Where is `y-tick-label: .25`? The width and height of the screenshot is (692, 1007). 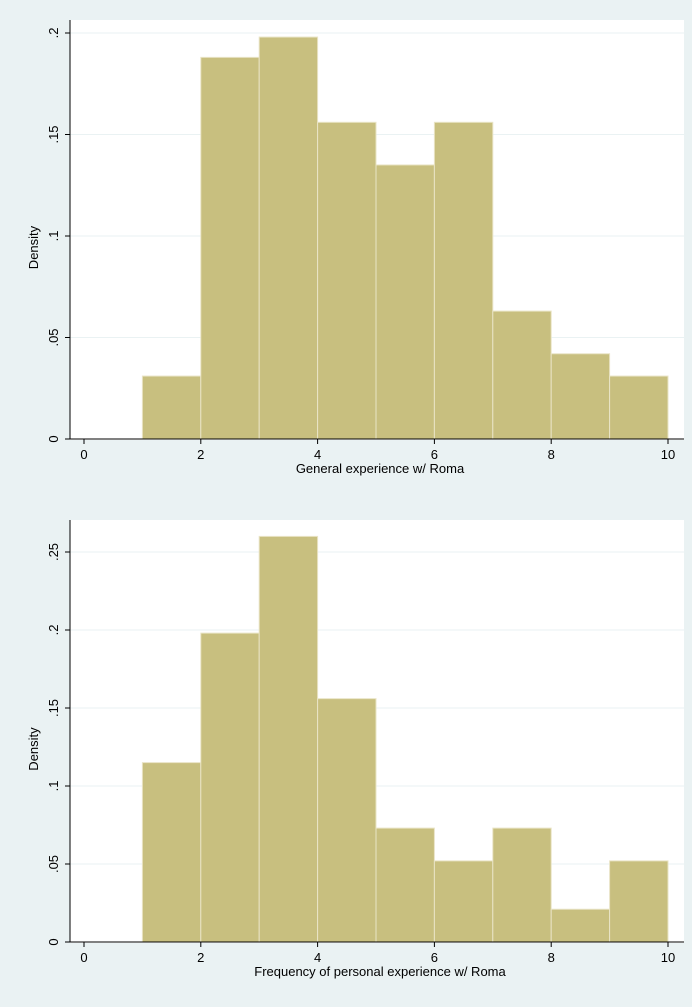 y-tick-label: .25 is located at coordinates (53, 552).